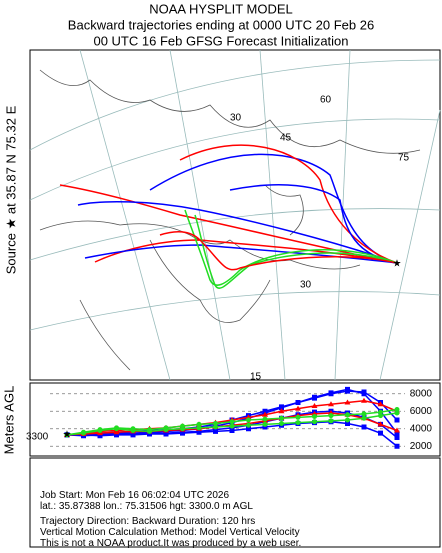 The width and height of the screenshot is (442, 553). What do you see at coordinates (134, 495) in the screenshot?
I see `footer-line: Job Start: Mon Feb 16 06:02:04 UTC 2026` at bounding box center [134, 495].